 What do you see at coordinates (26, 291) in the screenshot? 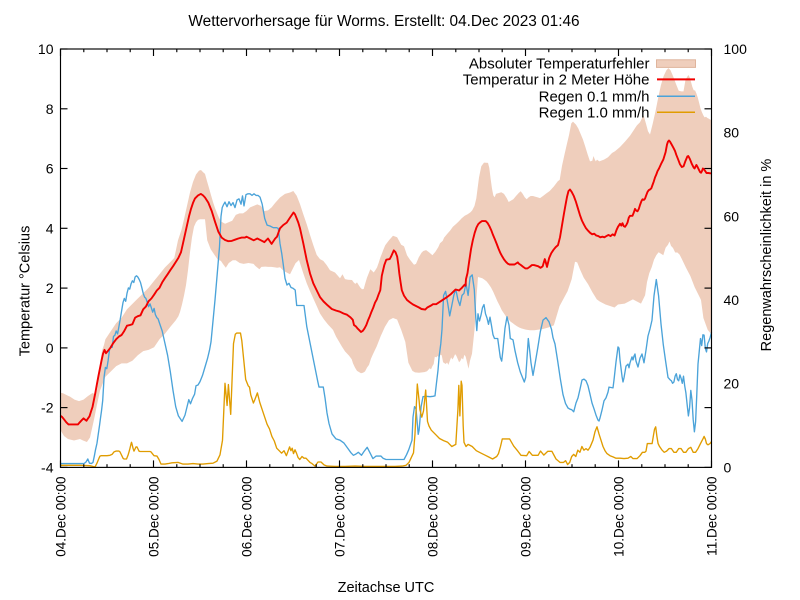
I see `svg-text: Temperatur °Celsius` at bounding box center [26, 291].